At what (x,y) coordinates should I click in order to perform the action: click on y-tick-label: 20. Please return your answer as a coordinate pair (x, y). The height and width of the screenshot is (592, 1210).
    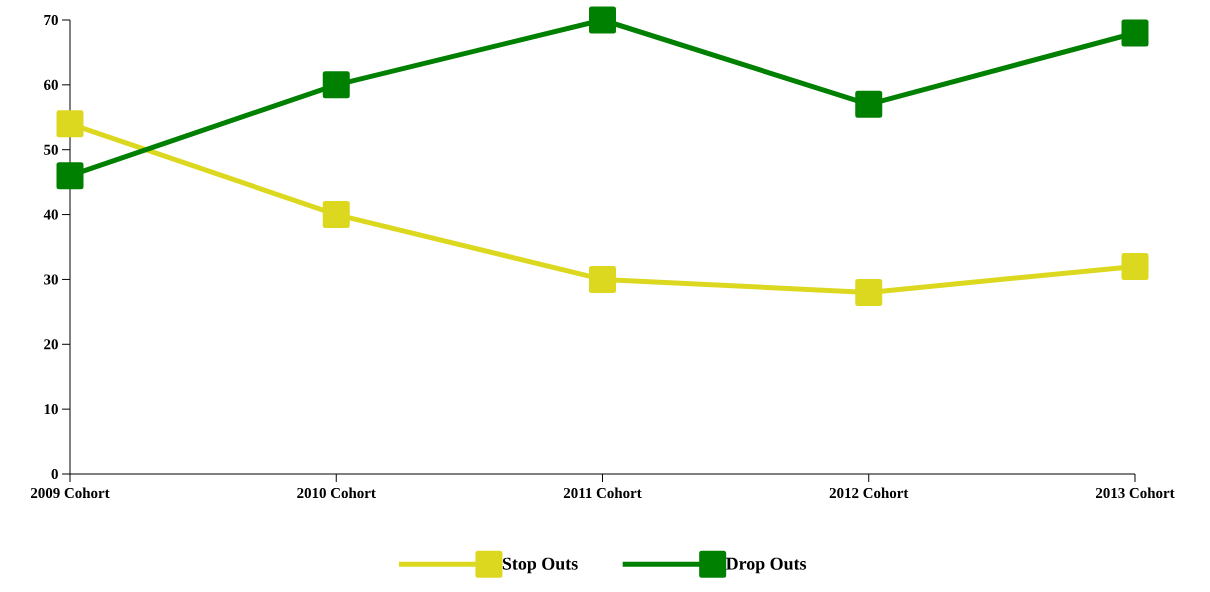
    Looking at the image, I should click on (51, 344).